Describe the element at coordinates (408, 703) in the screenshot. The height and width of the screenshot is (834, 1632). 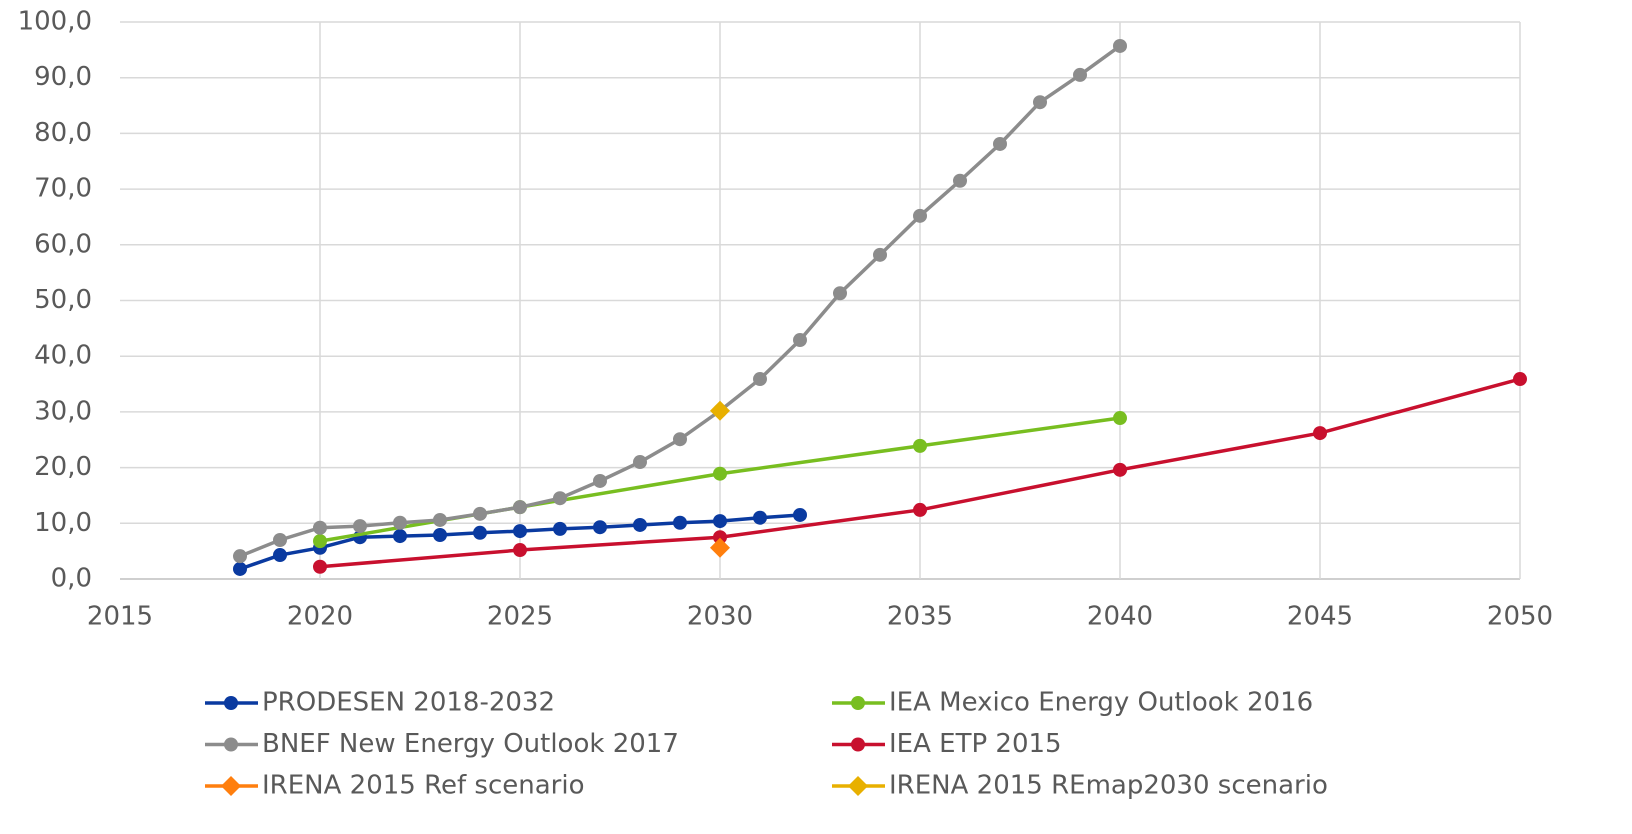
I see `legend-label: PRODESEN 2018-2032` at that location.